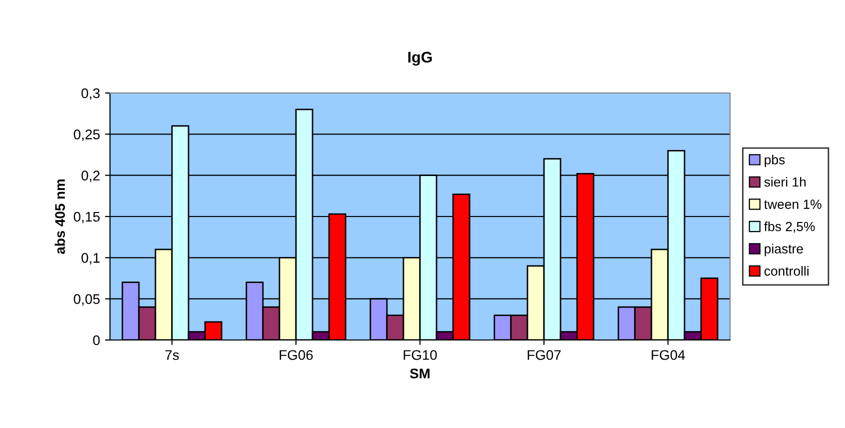 The height and width of the screenshot is (428, 845). What do you see at coordinates (783, 250) in the screenshot?
I see `legend-label: piastre` at bounding box center [783, 250].